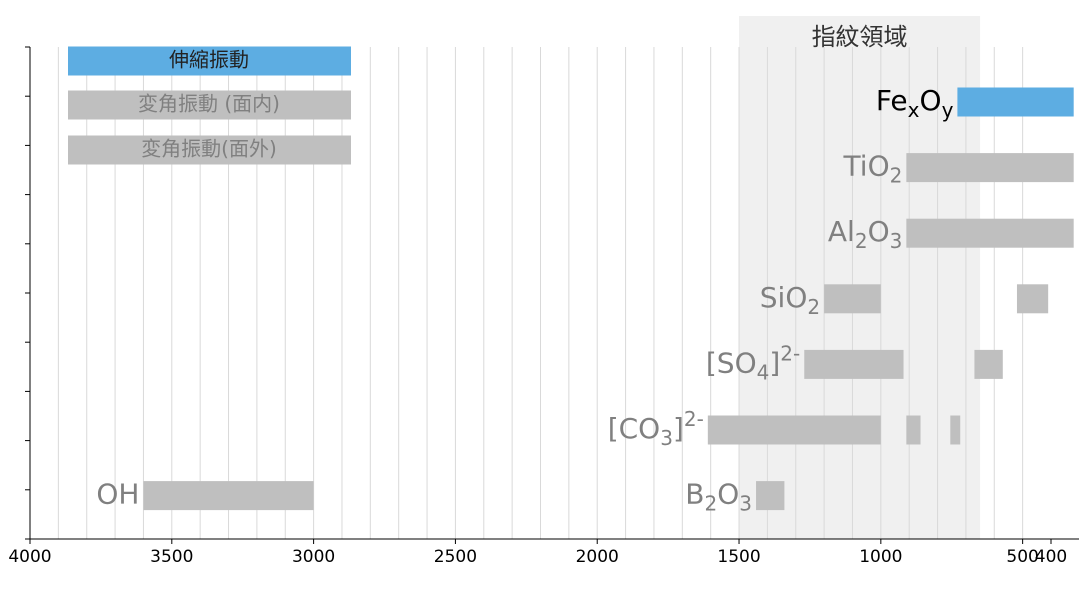 The height and width of the screenshot is (596, 1079). I want to click on label-part: SiO, so click(784, 297).